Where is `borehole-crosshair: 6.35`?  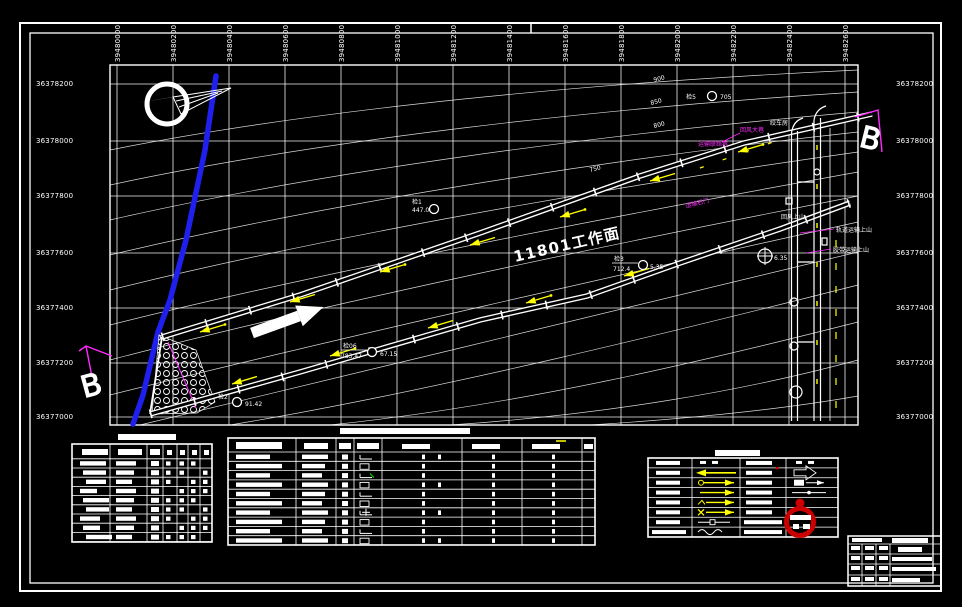
borehole-crosshair: 6.35 is located at coordinates (772, 256).